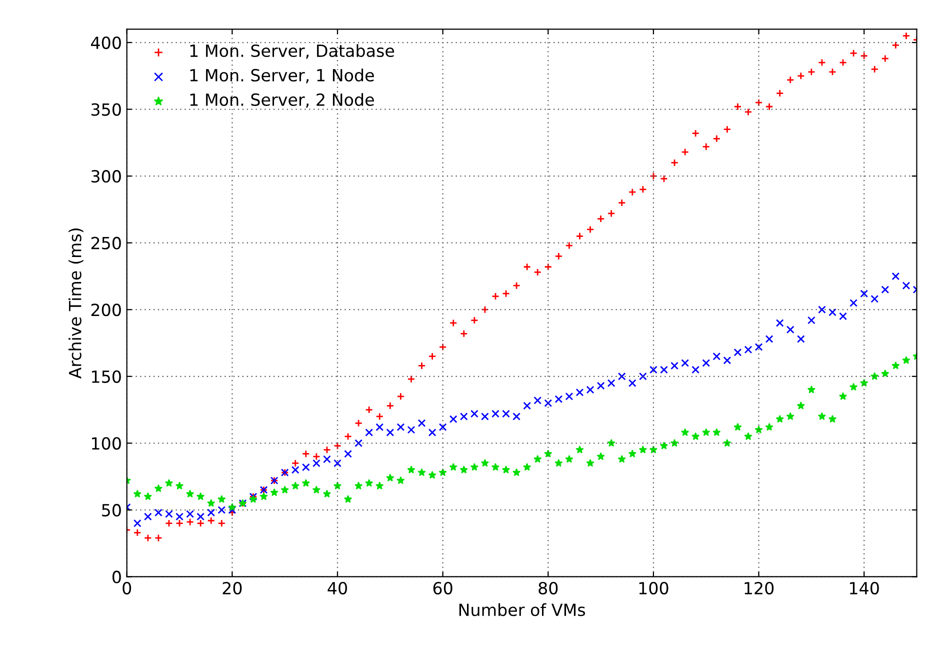 The width and height of the screenshot is (926, 648). Describe the element at coordinates (106, 176) in the screenshot. I see `y-tick-label: 300` at that location.